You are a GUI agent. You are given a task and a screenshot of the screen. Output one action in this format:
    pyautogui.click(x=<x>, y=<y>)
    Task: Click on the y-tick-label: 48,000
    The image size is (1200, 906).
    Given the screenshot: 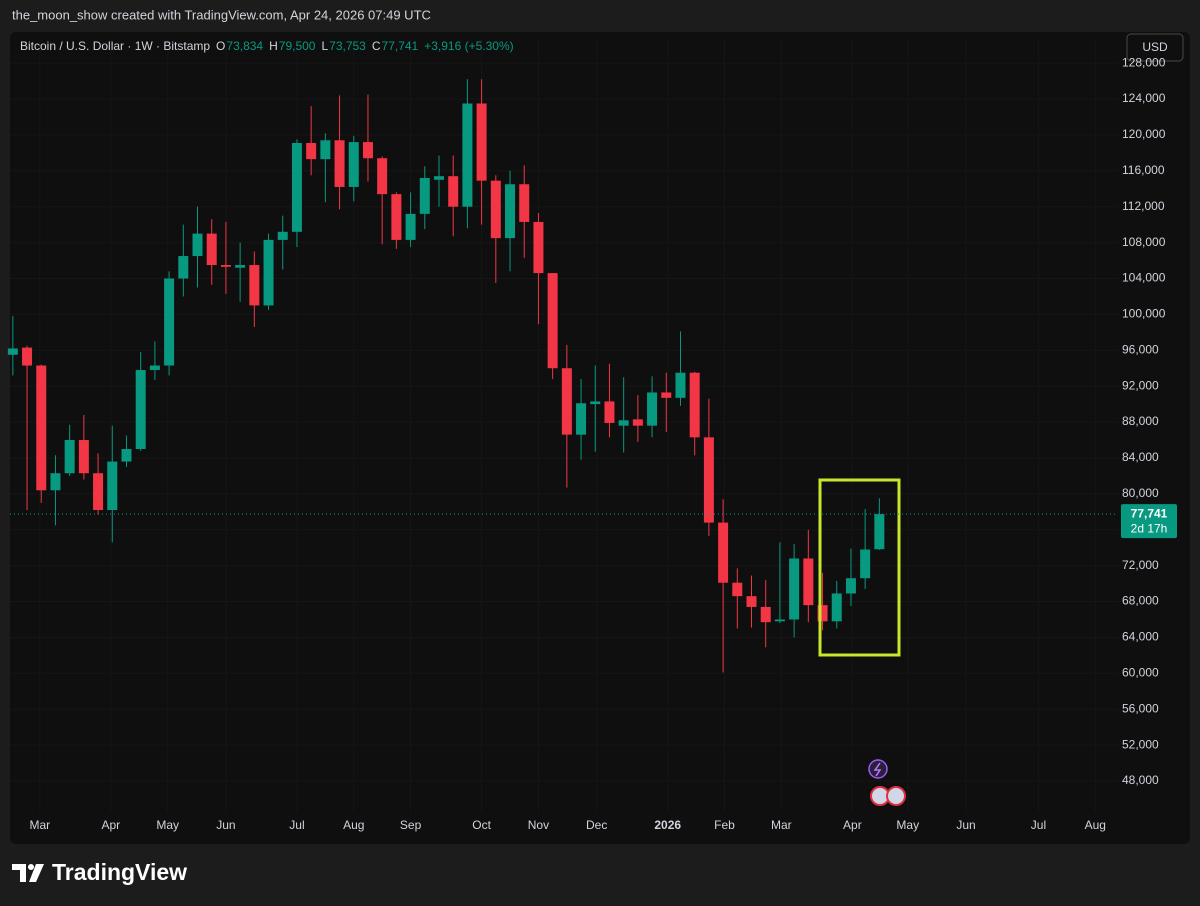 What is the action you would take?
    pyautogui.click(x=1140, y=780)
    